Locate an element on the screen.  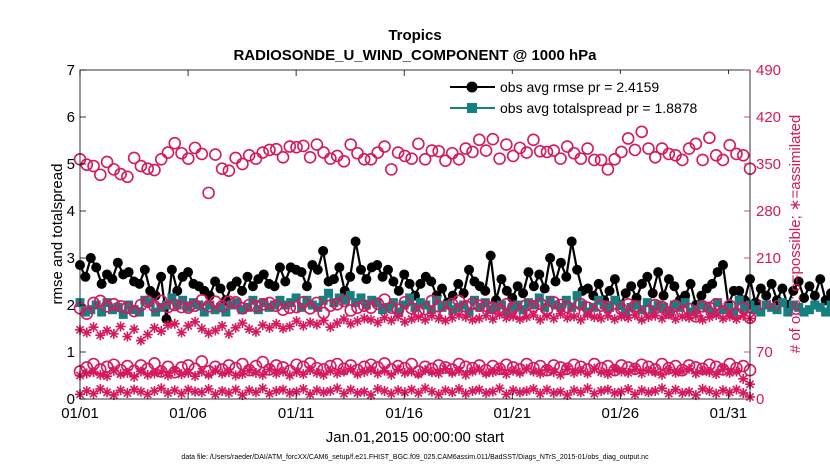
x-tick-label: 01/01 is located at coordinates (80, 413).